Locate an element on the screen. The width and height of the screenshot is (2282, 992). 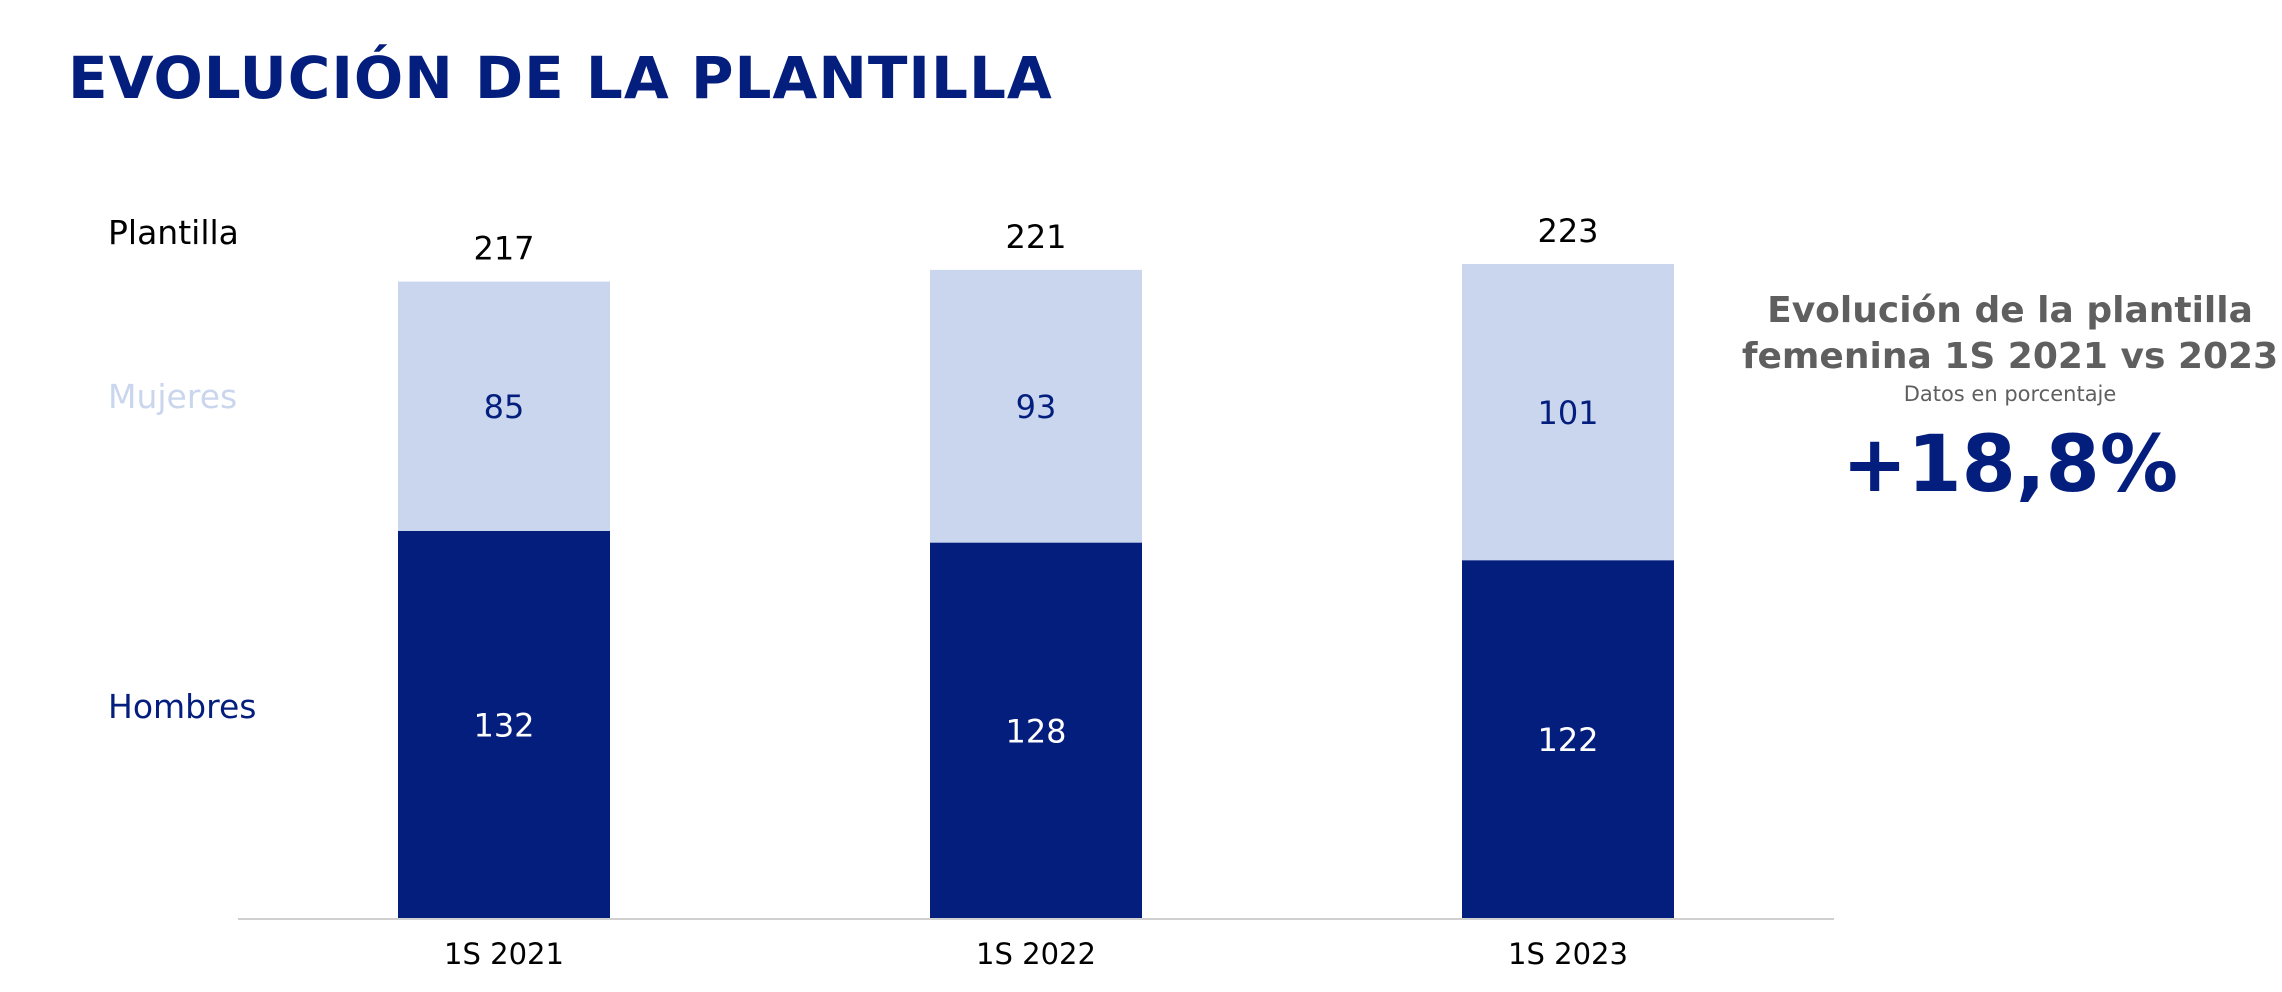
data-label-mujeres-1: 85 is located at coordinates (504, 407).